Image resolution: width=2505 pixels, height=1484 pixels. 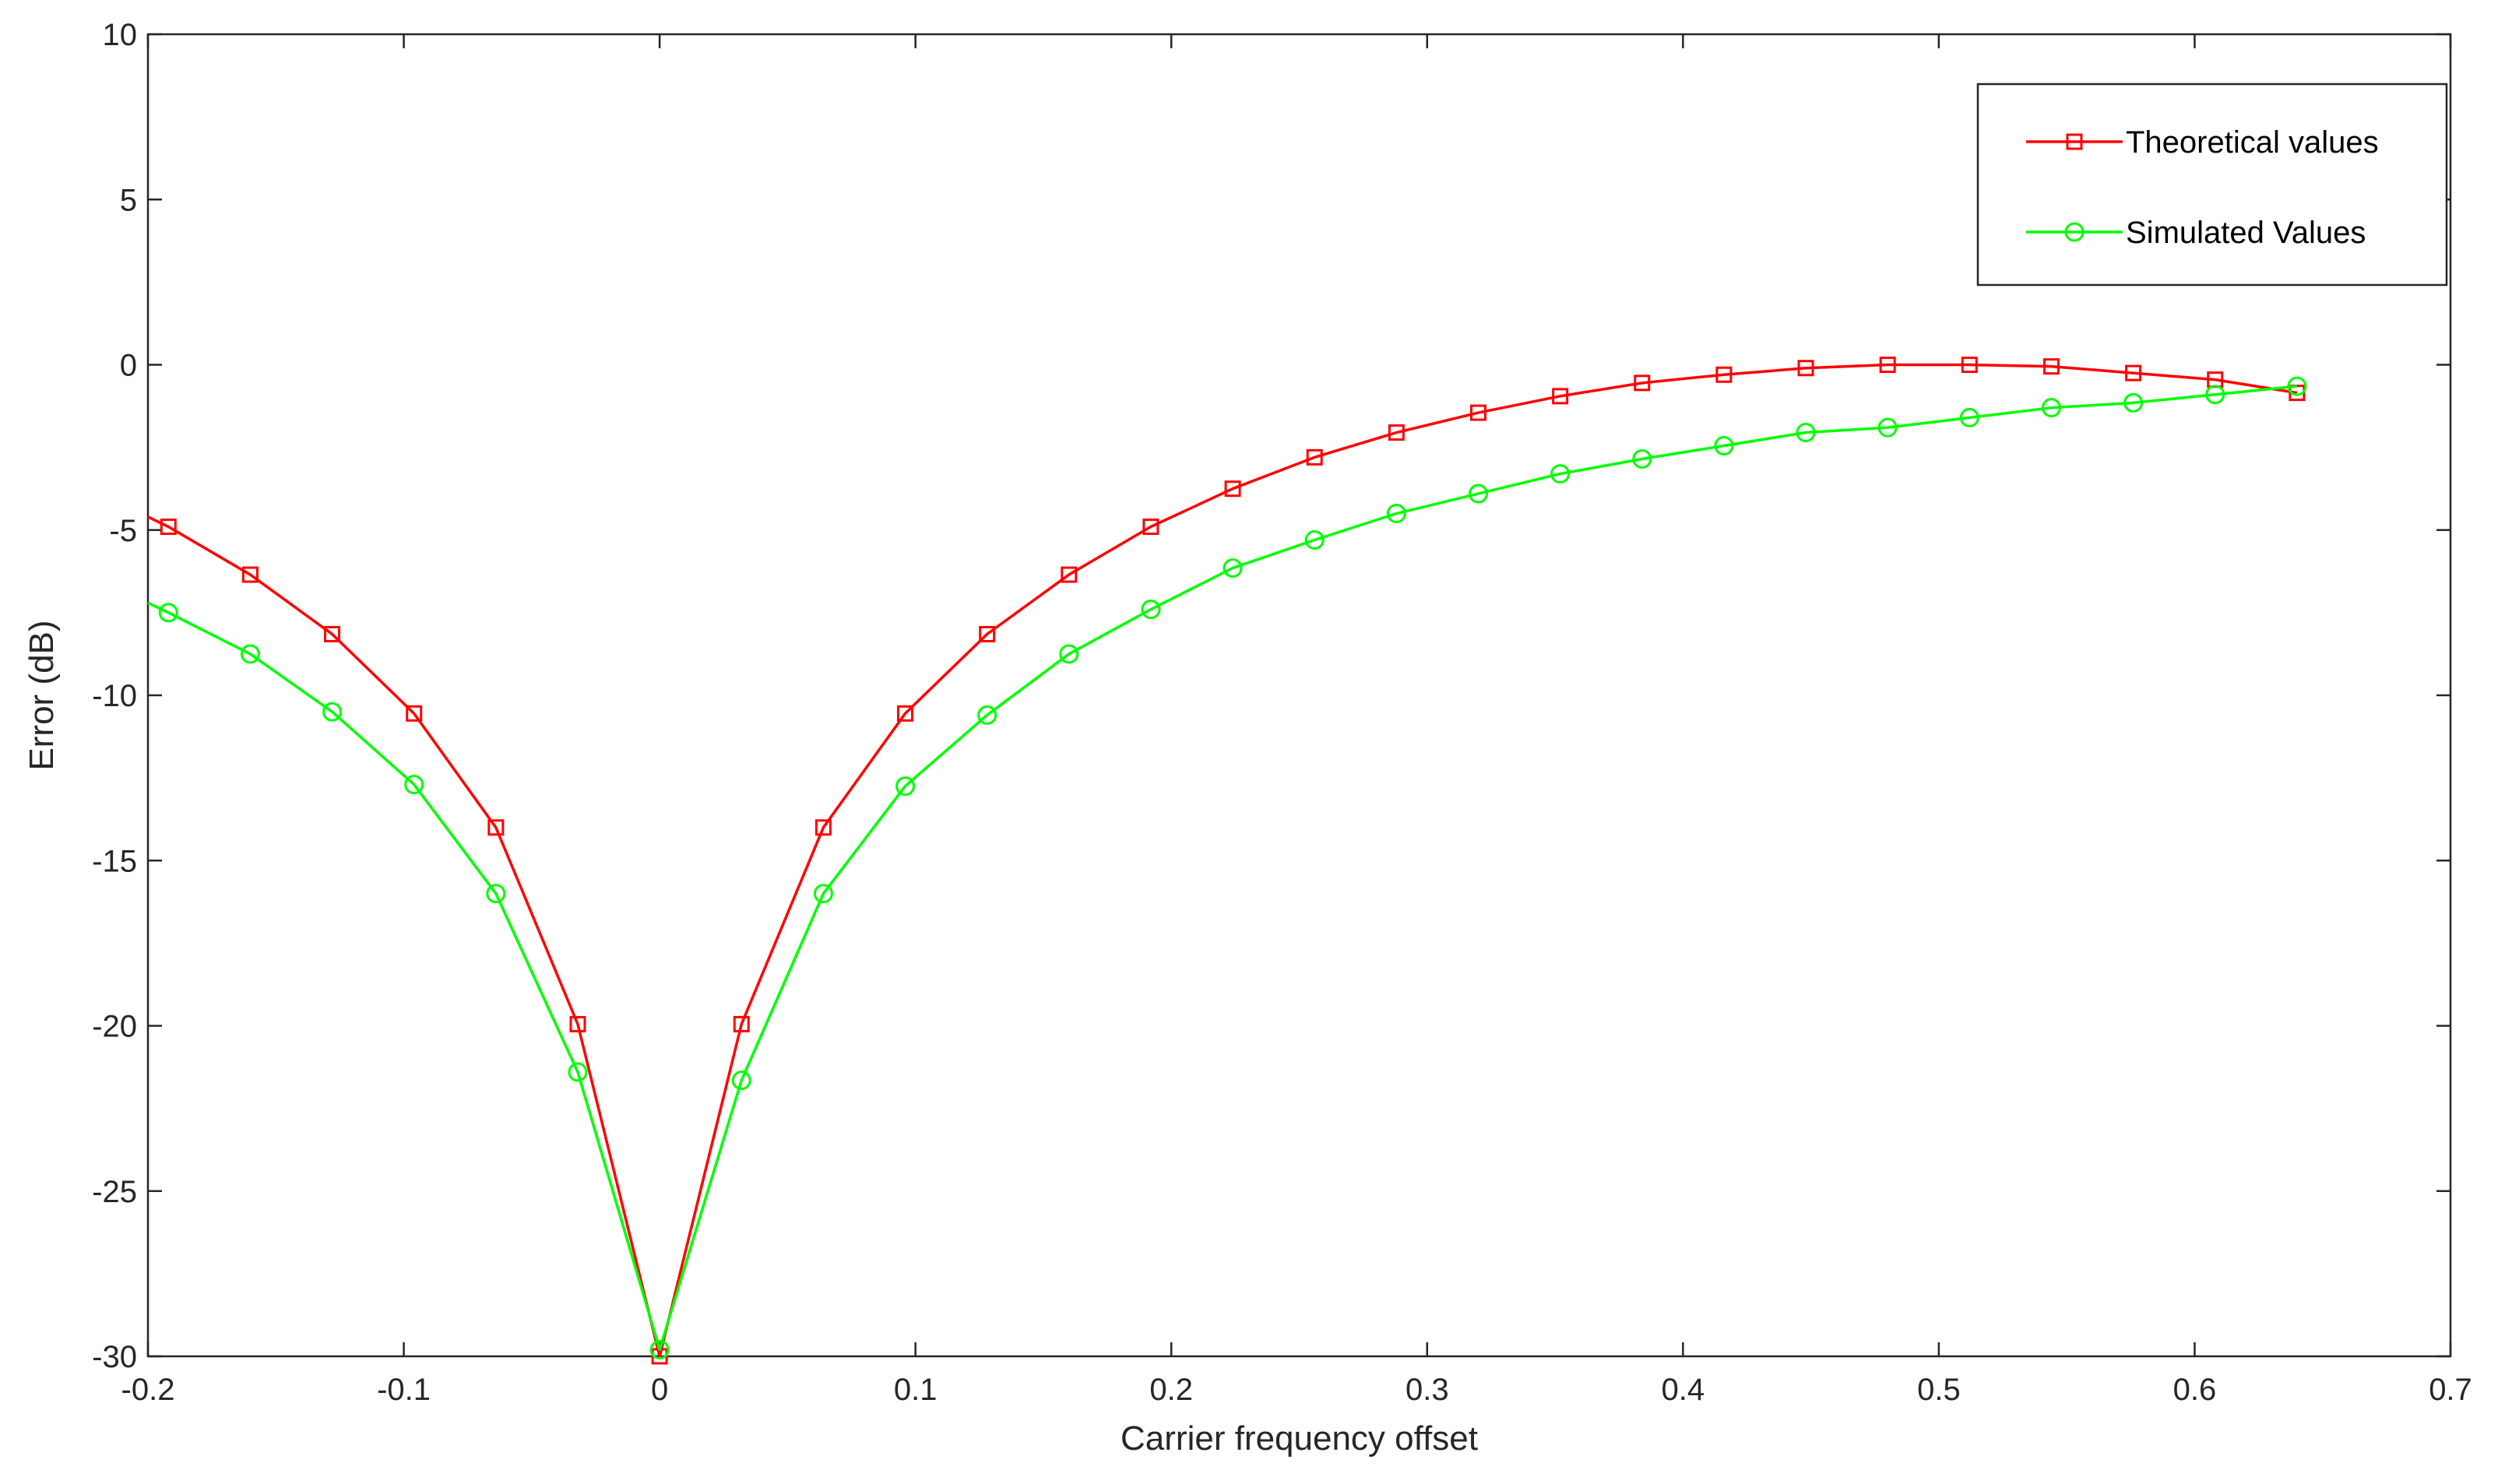 I want to click on legend: Theoretical values Simulated Values, so click(x=2212, y=185).